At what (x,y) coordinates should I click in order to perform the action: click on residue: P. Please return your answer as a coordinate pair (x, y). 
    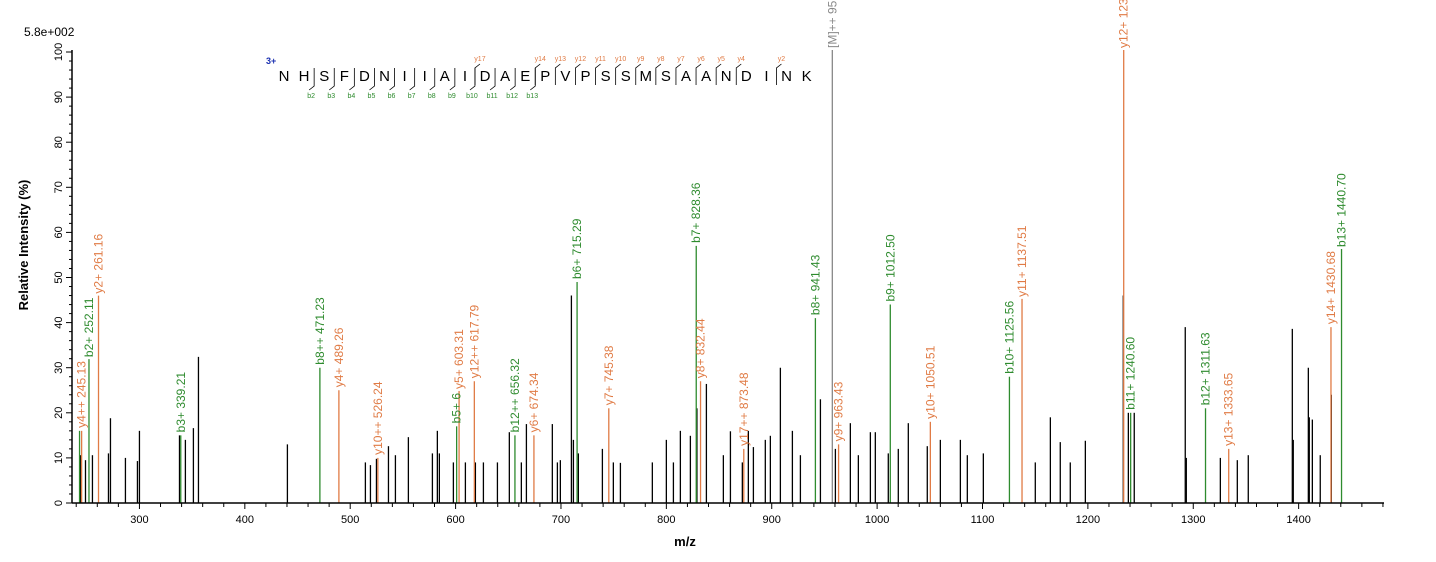
    Looking at the image, I should click on (545, 76).